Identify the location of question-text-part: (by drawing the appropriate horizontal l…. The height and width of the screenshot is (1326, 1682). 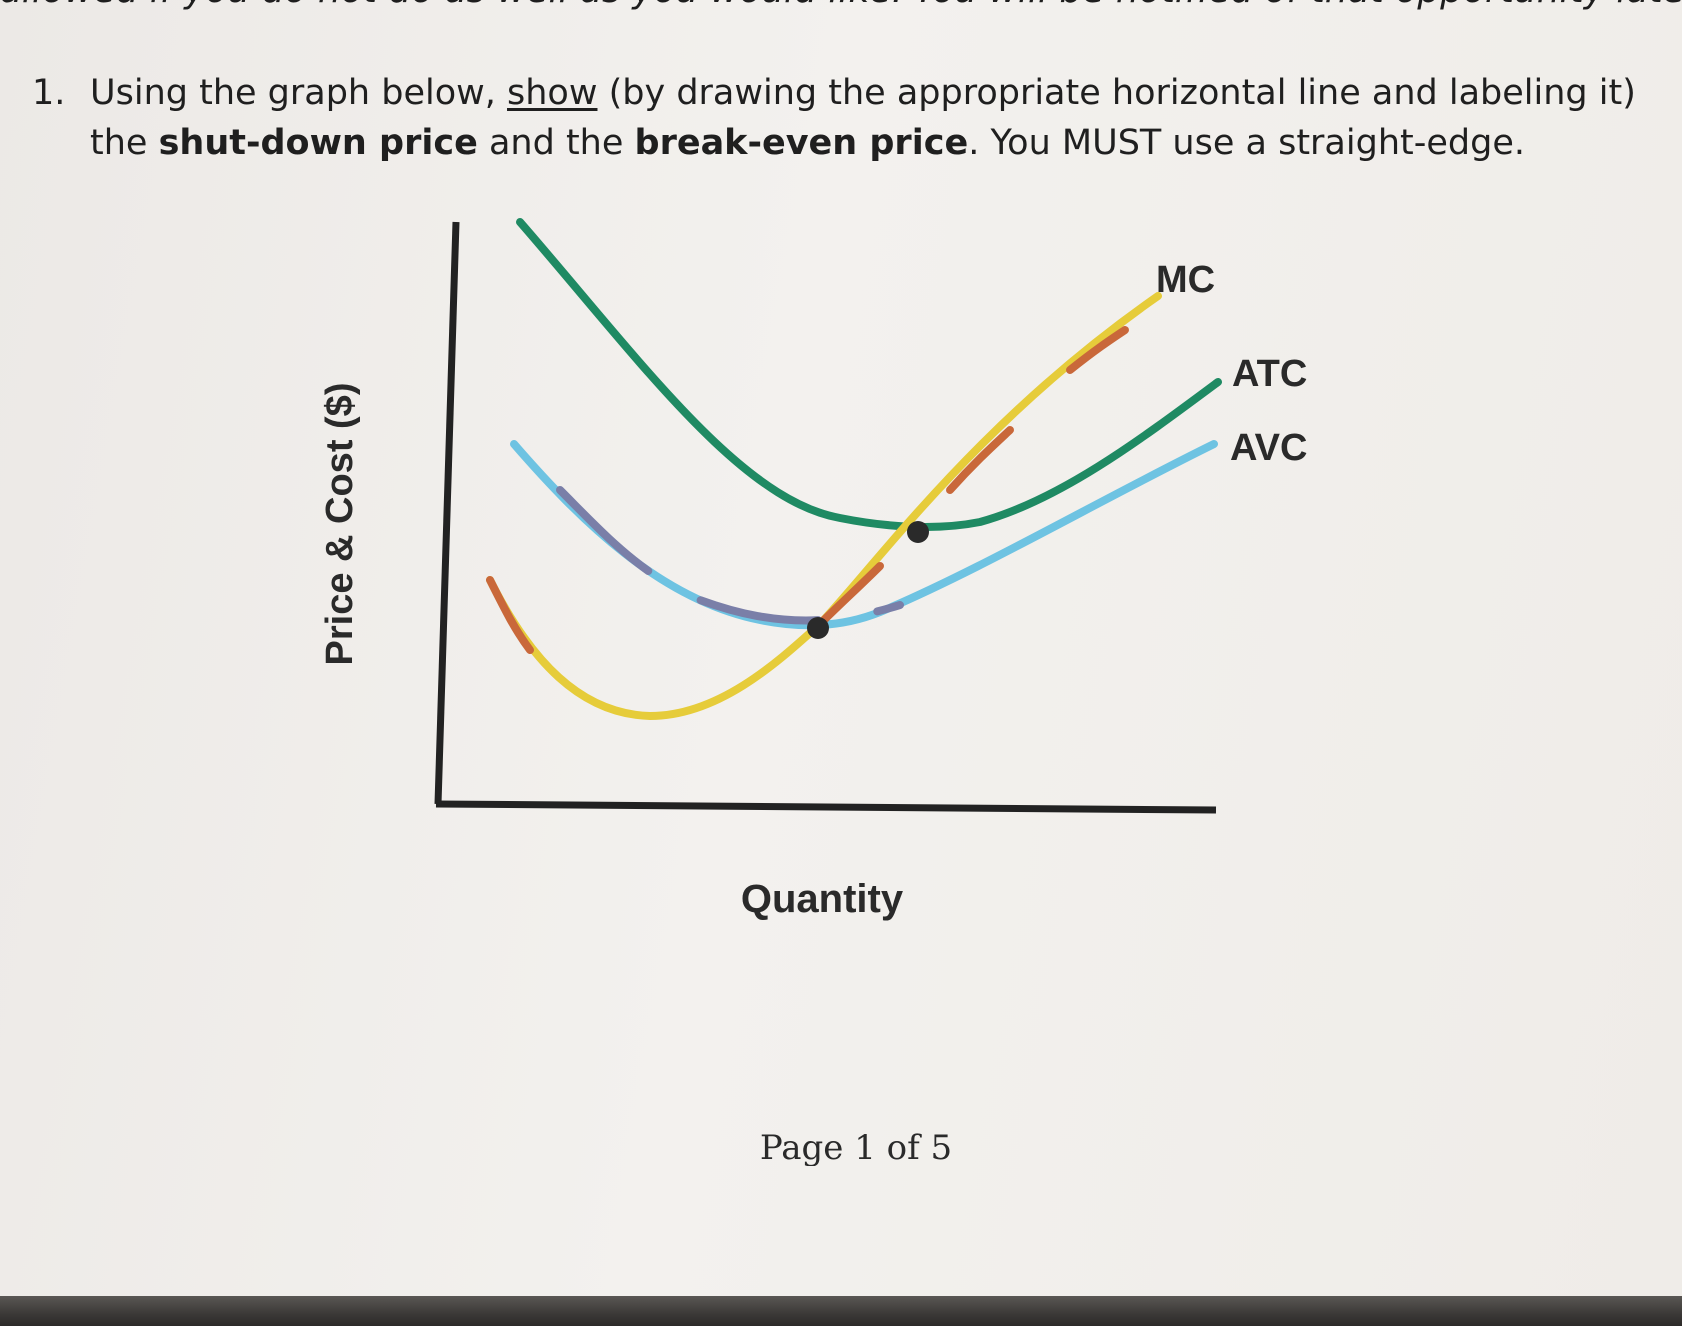
(863, 118).